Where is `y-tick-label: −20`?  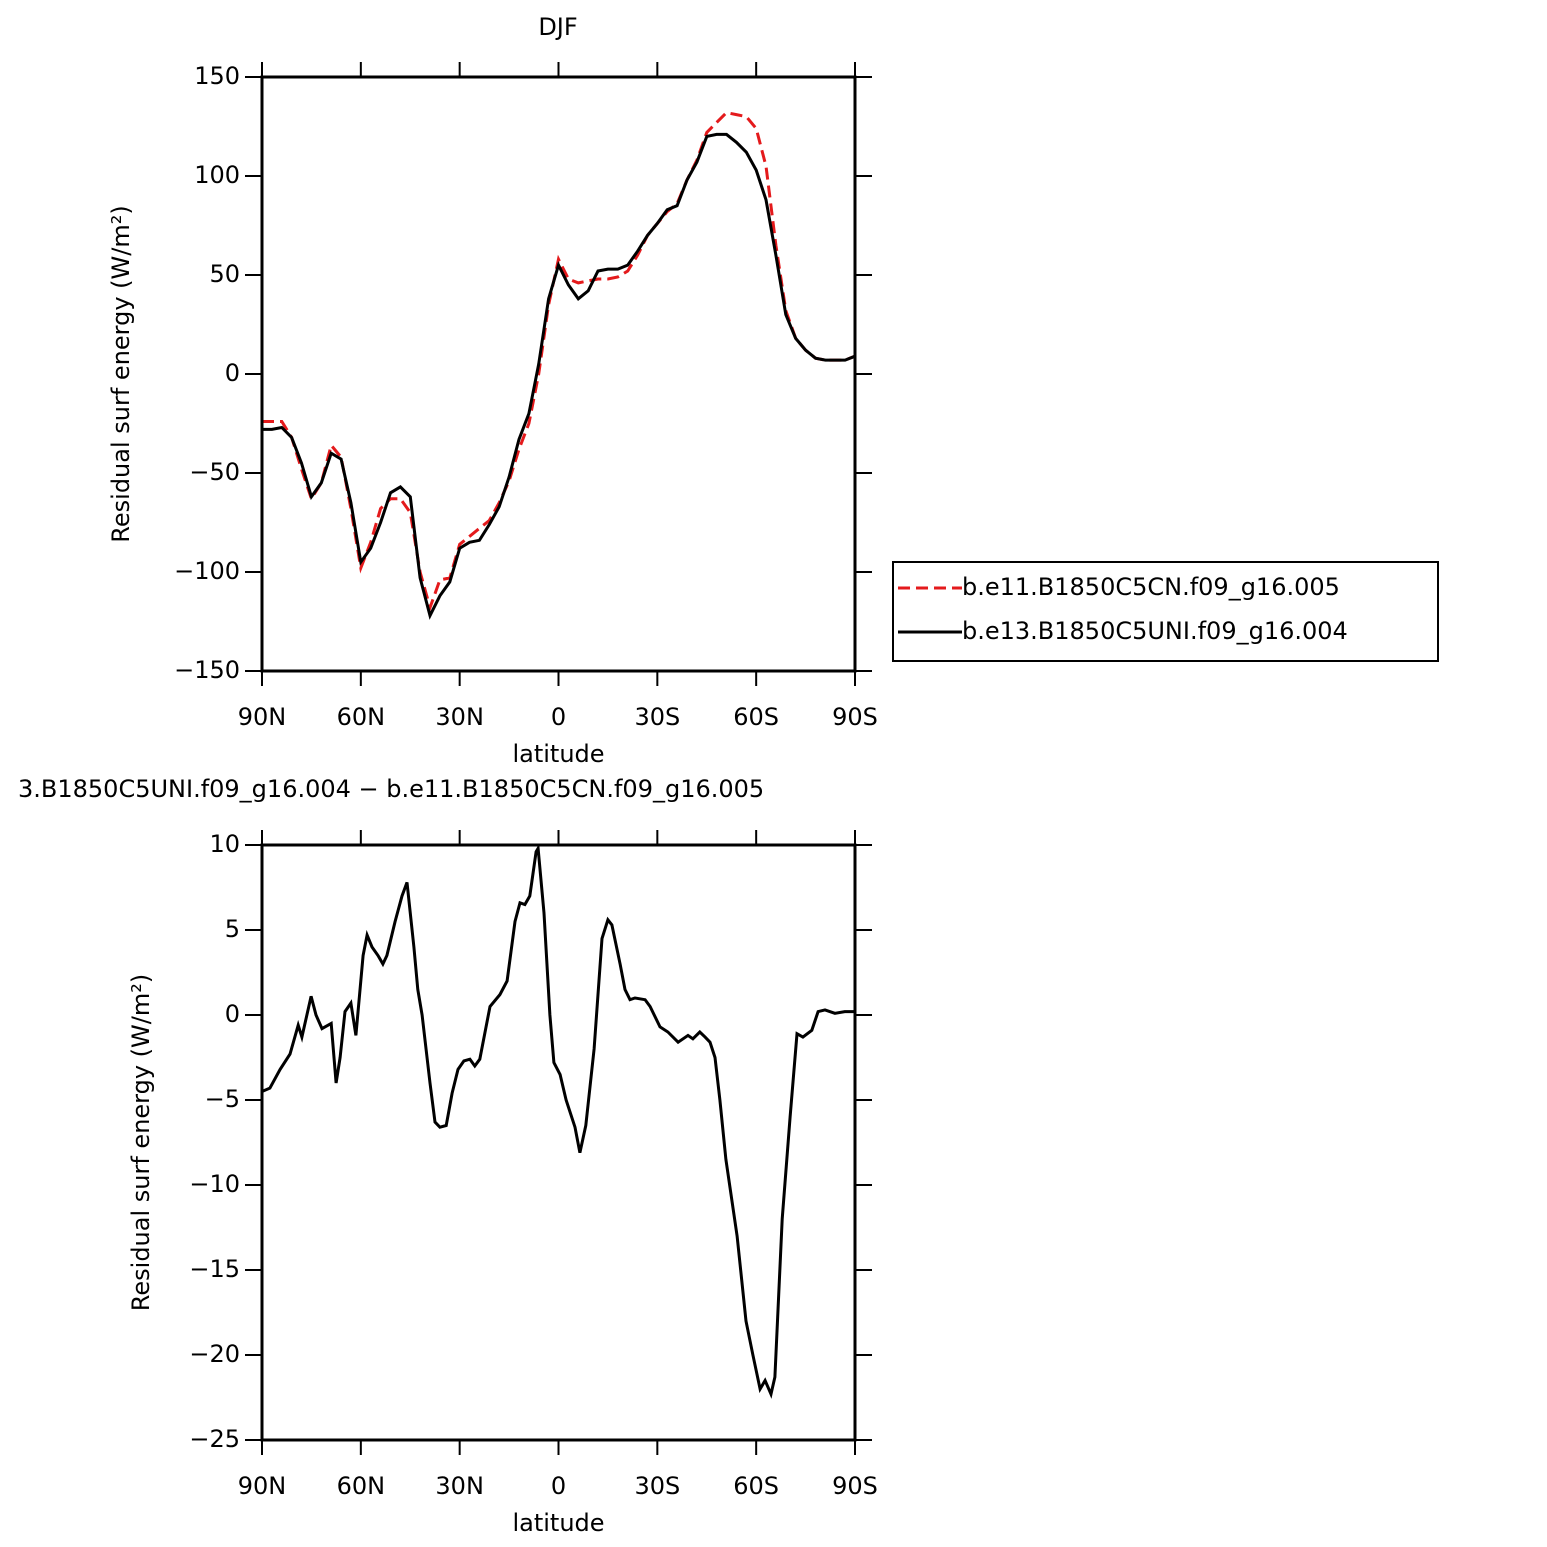 y-tick-label: −20 is located at coordinates (214, 1354).